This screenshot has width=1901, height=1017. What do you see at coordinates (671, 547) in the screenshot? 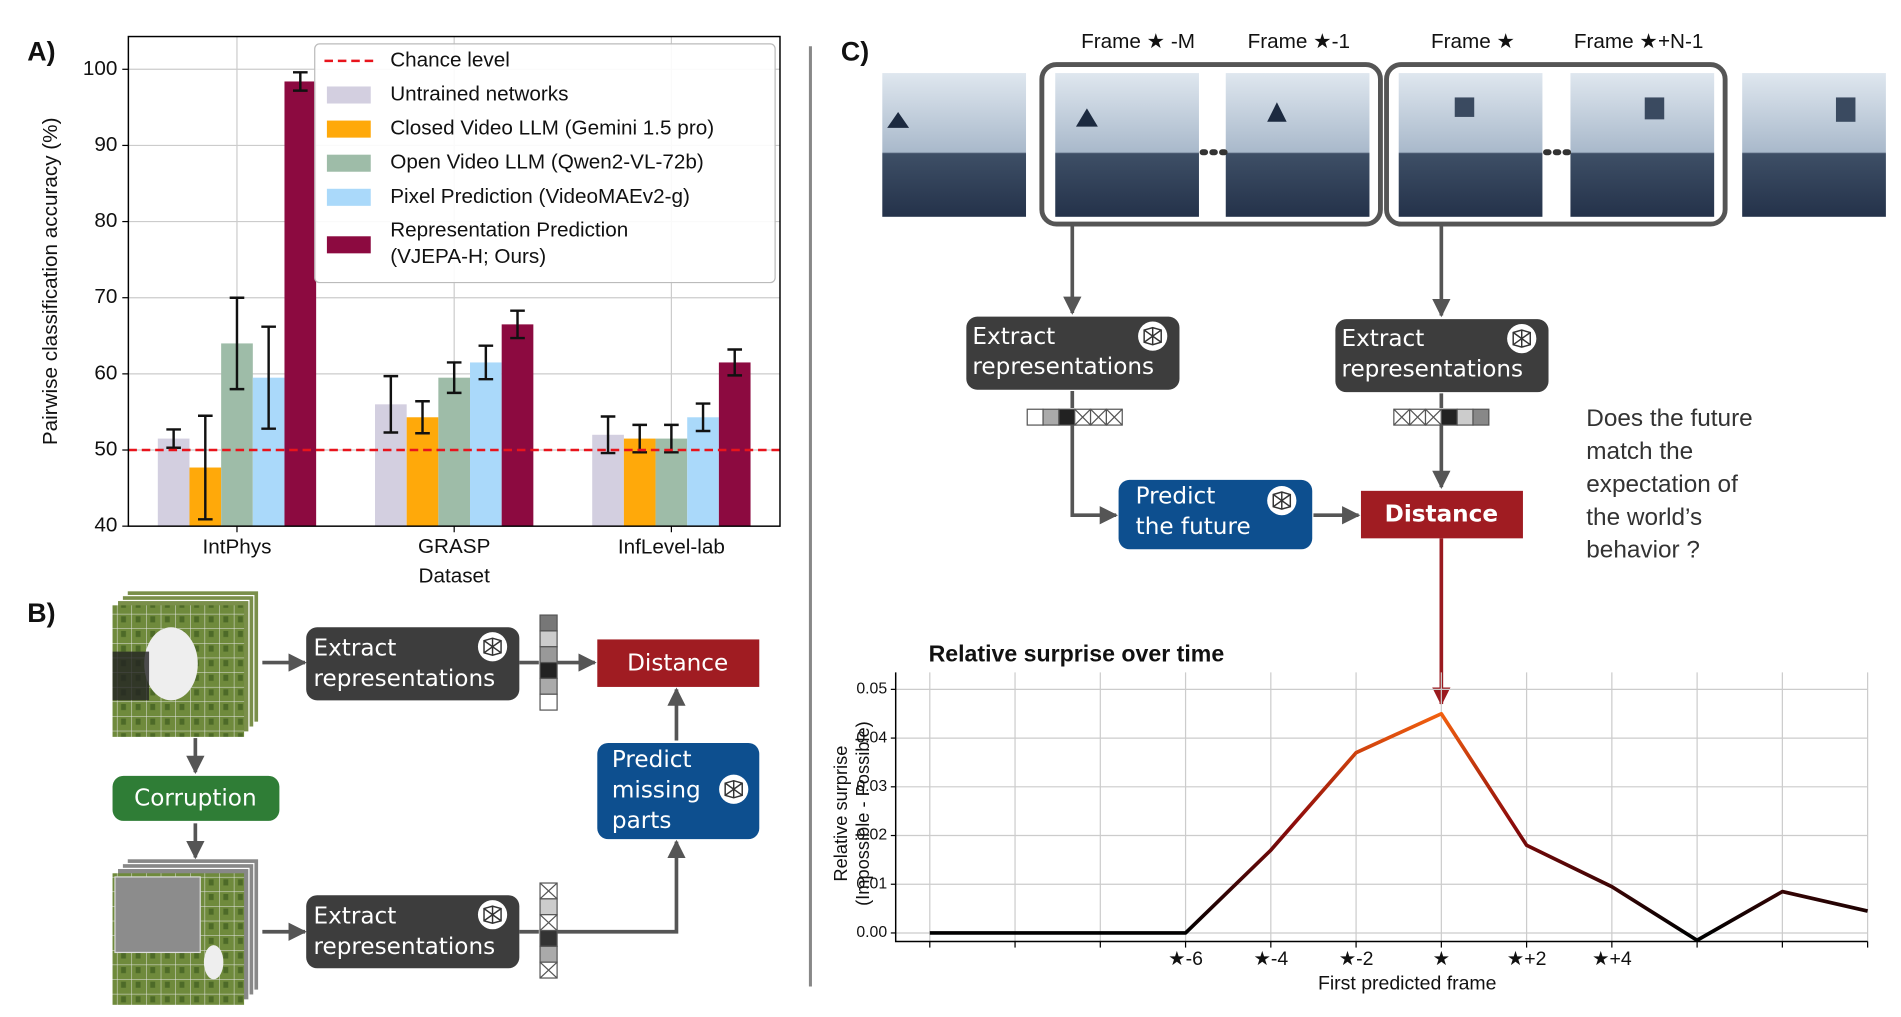
I see `x-tick-label: InfLevel-lab` at bounding box center [671, 547].